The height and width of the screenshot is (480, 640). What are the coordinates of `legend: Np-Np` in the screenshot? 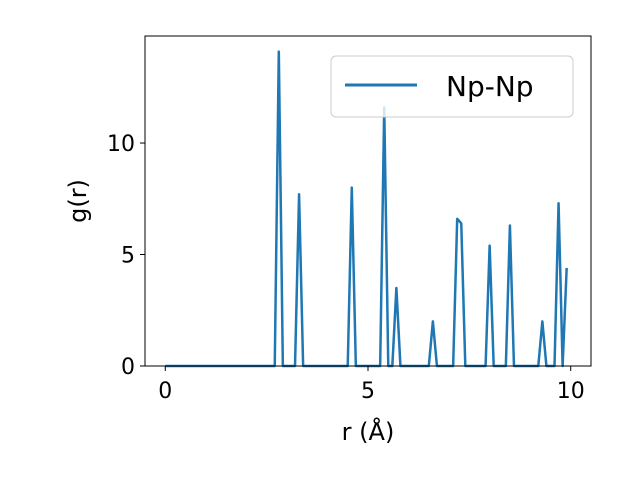 It's located at (452, 86).